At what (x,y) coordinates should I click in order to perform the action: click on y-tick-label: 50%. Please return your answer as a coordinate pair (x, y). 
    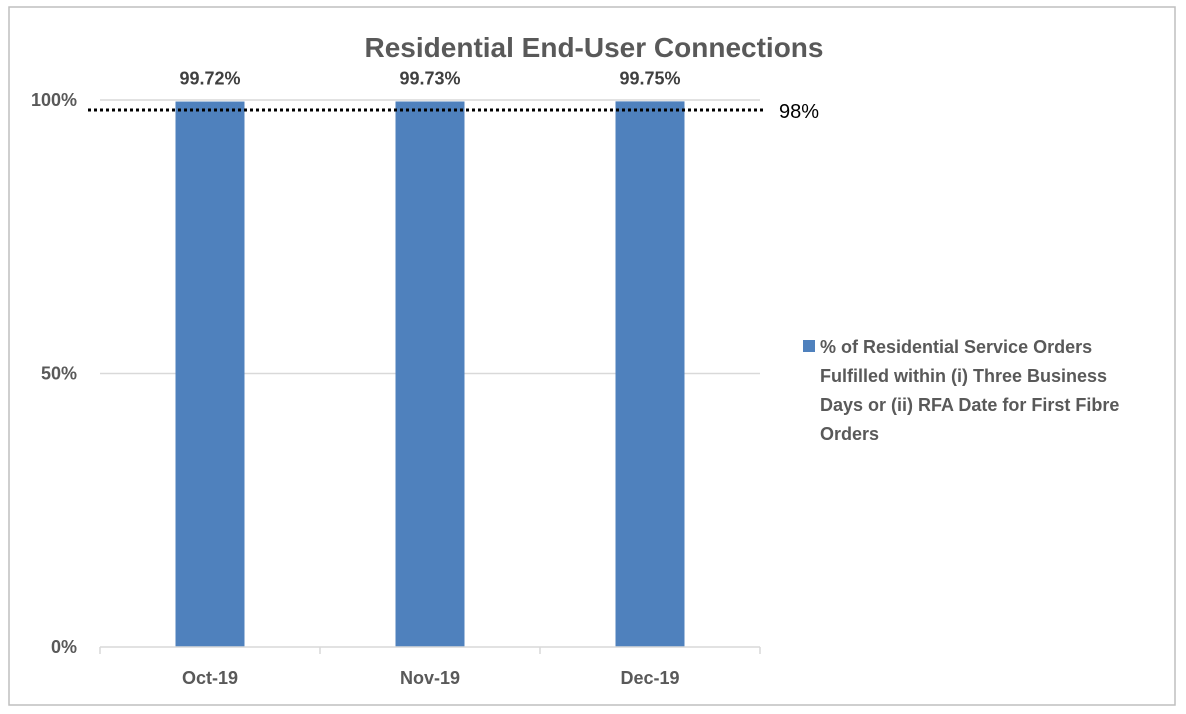
    Looking at the image, I should click on (59, 374).